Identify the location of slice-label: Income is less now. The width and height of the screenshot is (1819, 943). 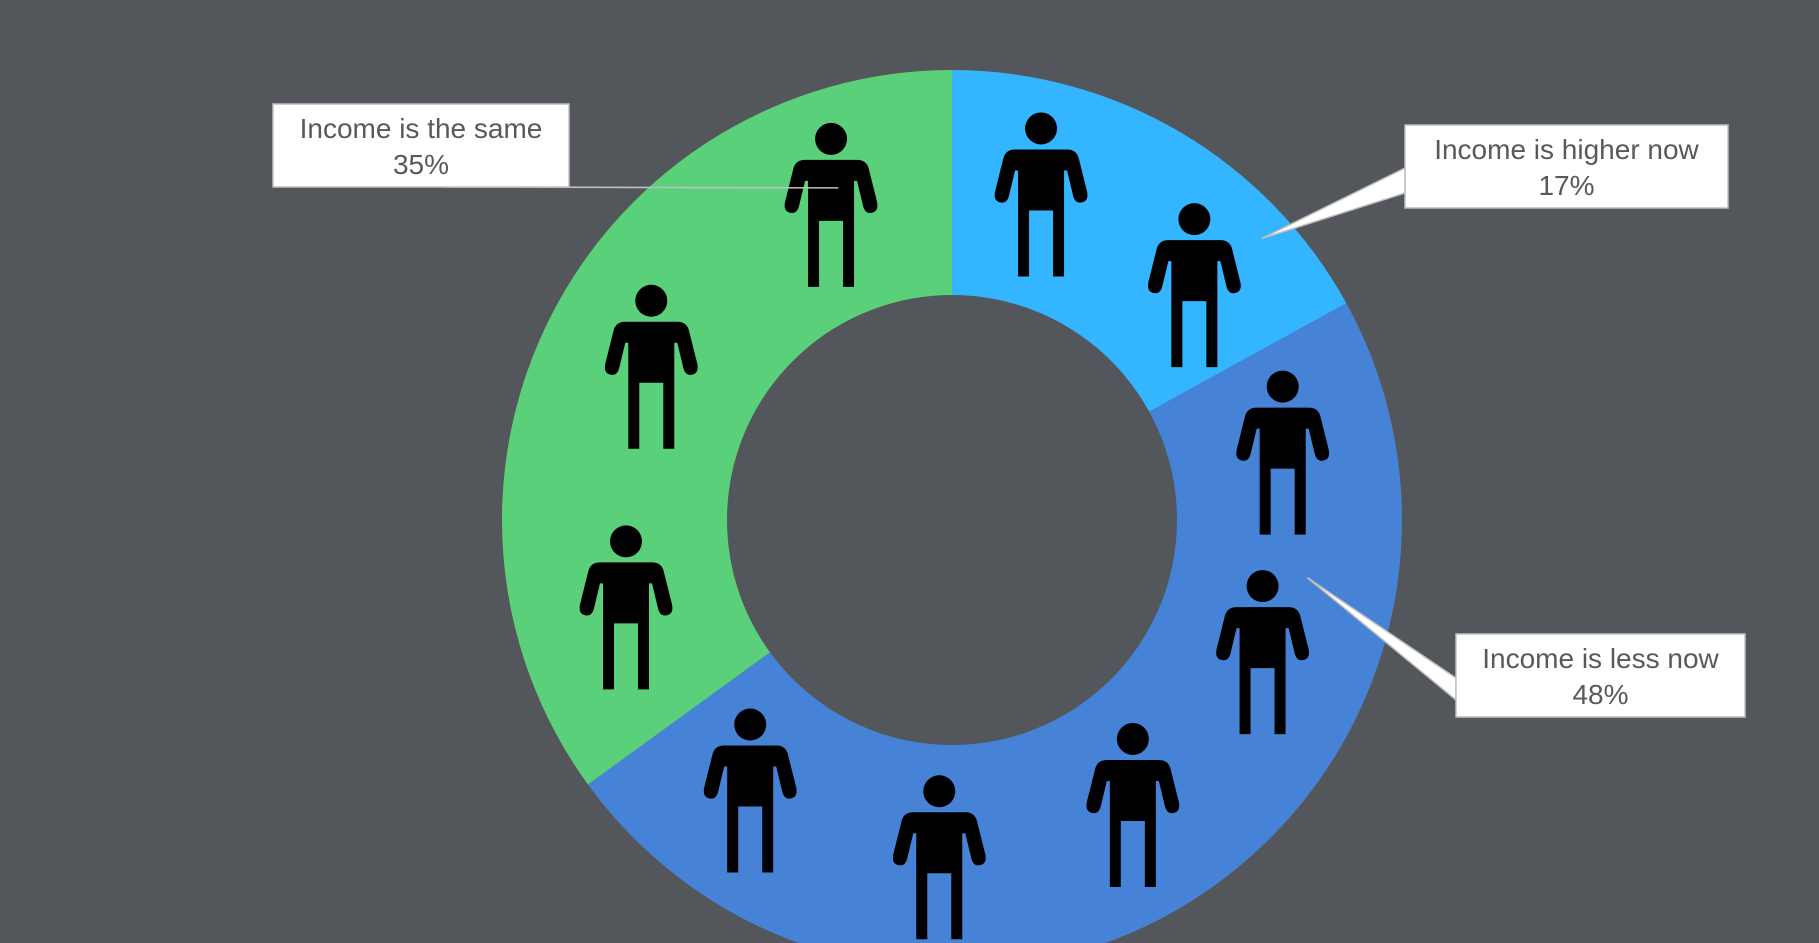
(1600, 658).